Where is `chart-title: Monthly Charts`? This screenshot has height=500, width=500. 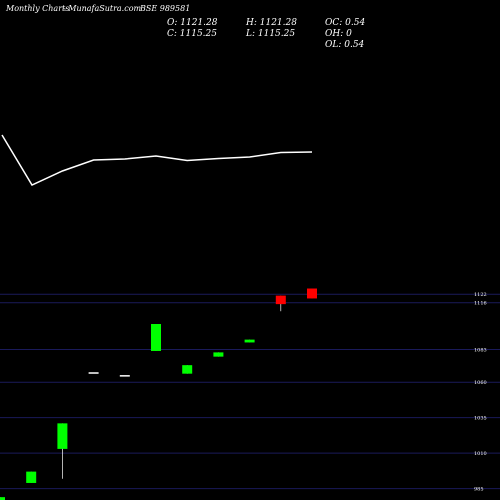
chart-title: Monthly Charts is located at coordinates (37, 8).